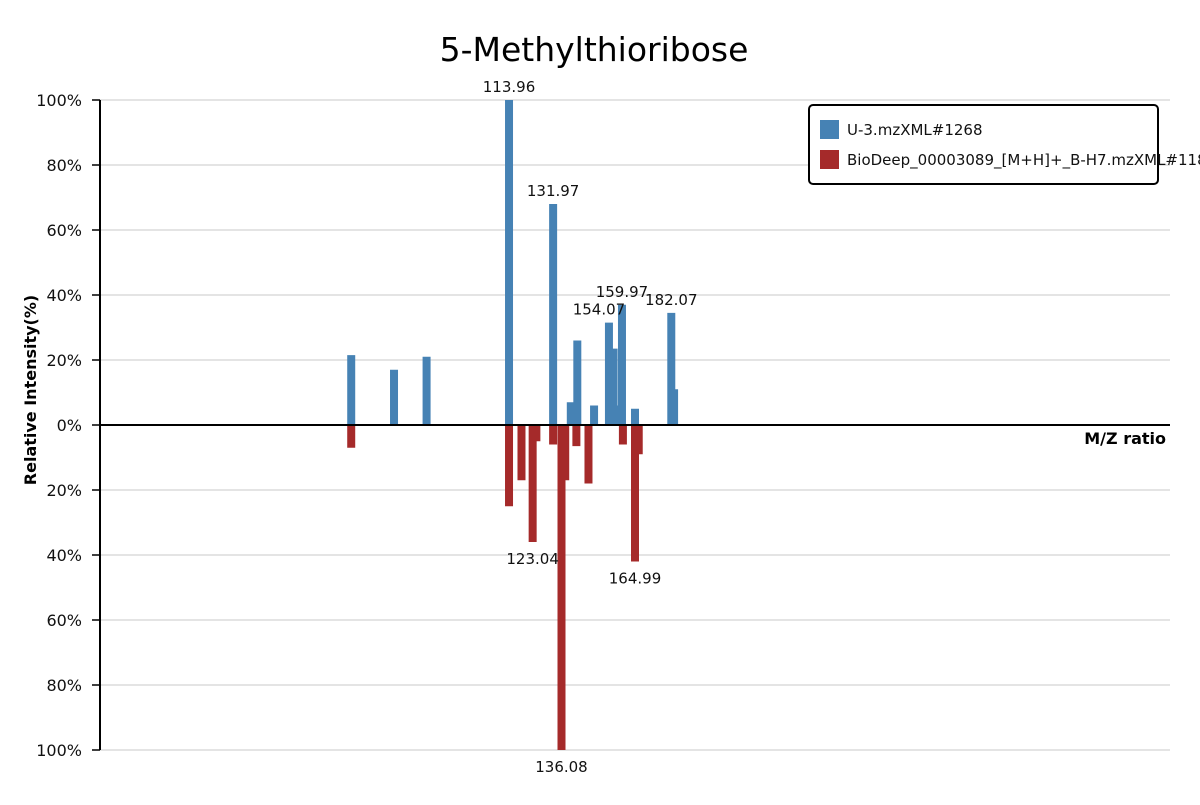  What do you see at coordinates (1125, 438) in the screenshot?
I see `x-axis-label: M/Z ratio` at bounding box center [1125, 438].